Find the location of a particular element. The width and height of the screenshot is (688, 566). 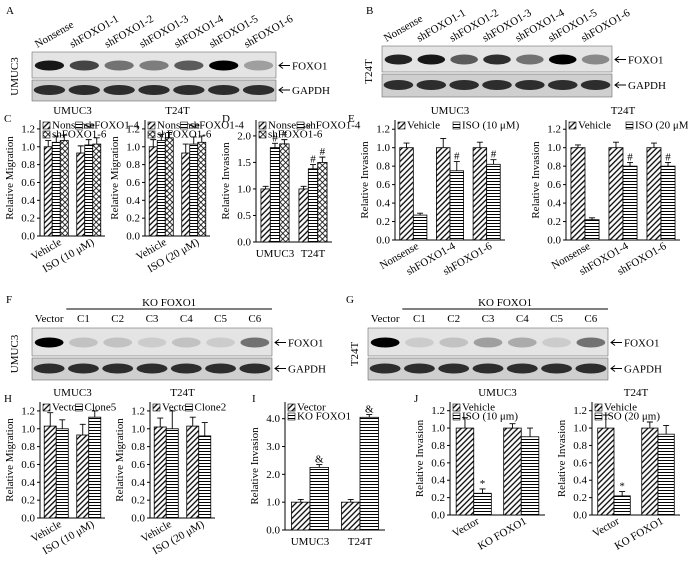

panel-letter: H is located at coordinates (8, 399).